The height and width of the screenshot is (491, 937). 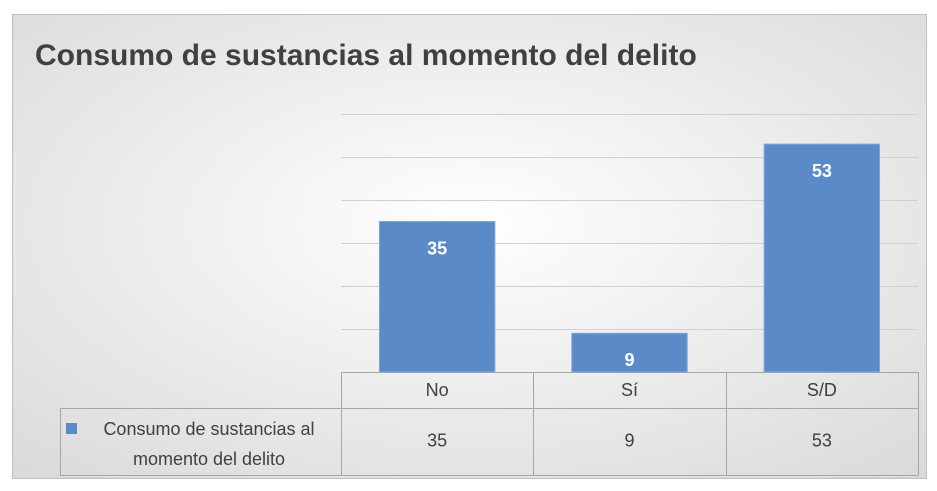 I want to click on table-value: 53, so click(x=822, y=440).